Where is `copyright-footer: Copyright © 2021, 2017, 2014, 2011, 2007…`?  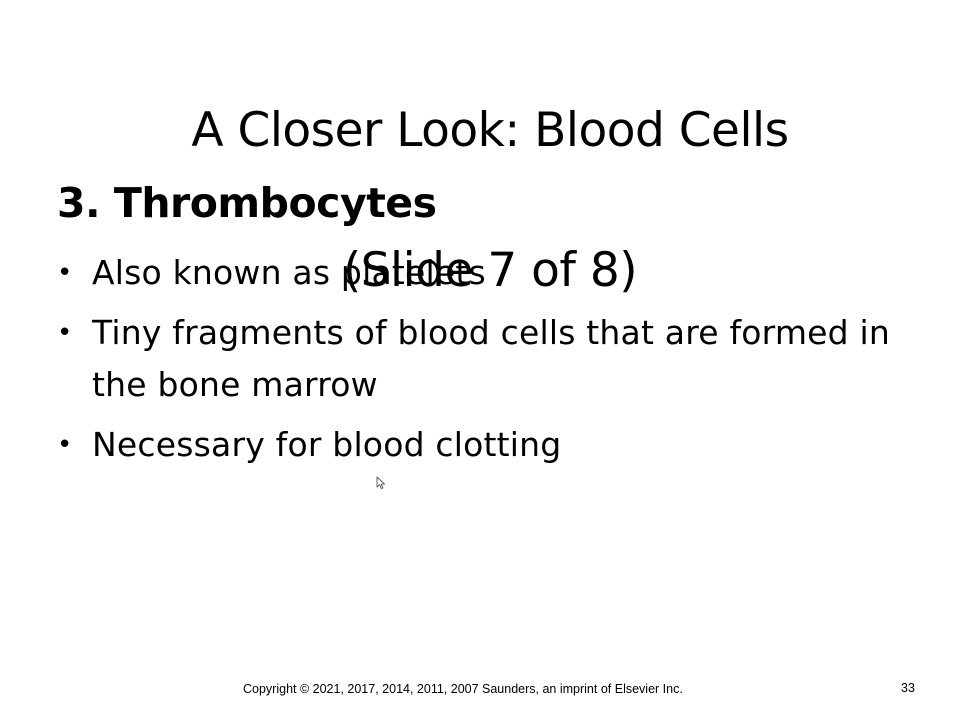
copyright-footer: Copyright © 2021, 2017, 2014, 2011, 2007… is located at coordinates (463, 689).